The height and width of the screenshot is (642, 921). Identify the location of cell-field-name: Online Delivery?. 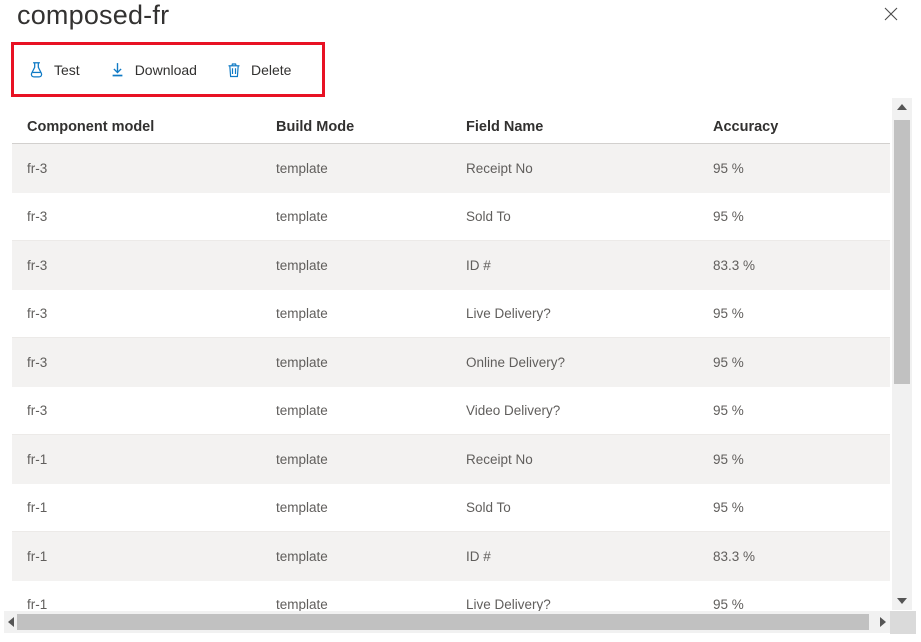
(516, 362).